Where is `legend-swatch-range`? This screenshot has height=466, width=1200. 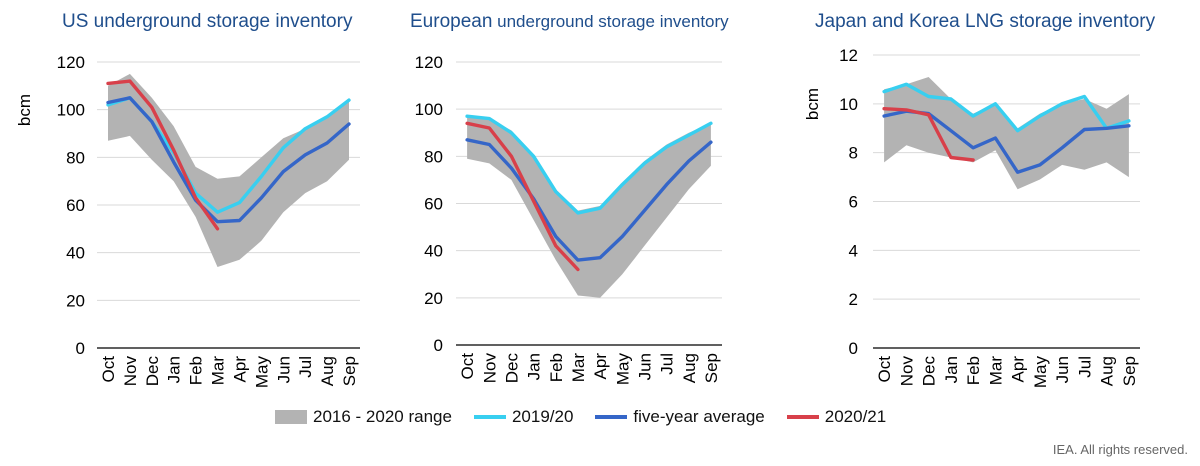
legend-swatch-range is located at coordinates (291, 417).